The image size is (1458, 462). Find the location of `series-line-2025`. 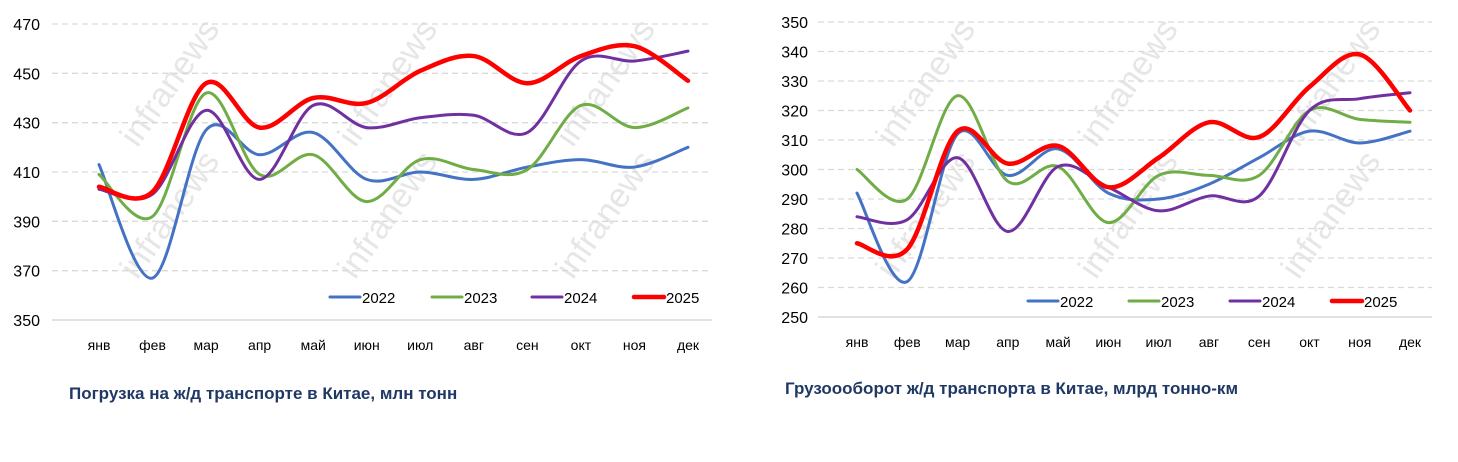

series-line-2025 is located at coordinates (393, 121).